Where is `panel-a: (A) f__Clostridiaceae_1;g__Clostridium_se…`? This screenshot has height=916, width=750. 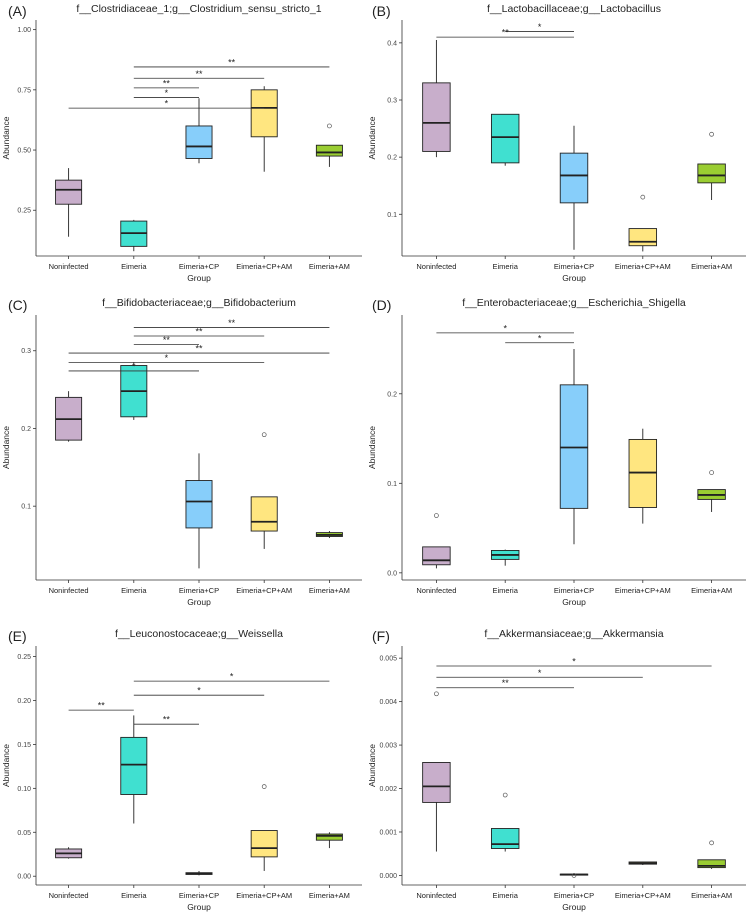
panel-a: (A) f__Clostridiaceae_1;g__Clostridium_se… is located at coordinates (181, 143).